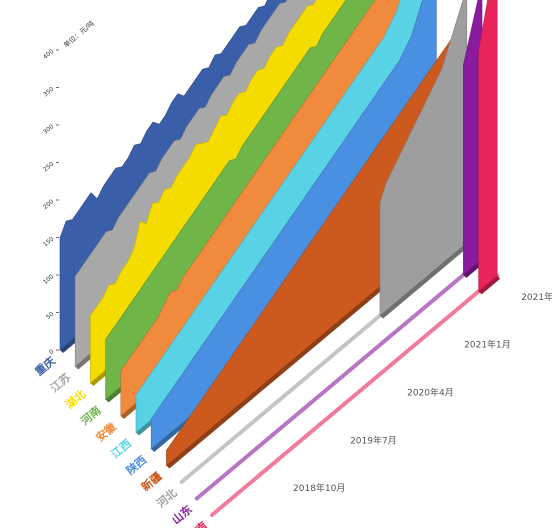 This screenshot has height=528, width=552. Describe the element at coordinates (48, 279) in the screenshot. I see `y-tick-label: 100` at that location.